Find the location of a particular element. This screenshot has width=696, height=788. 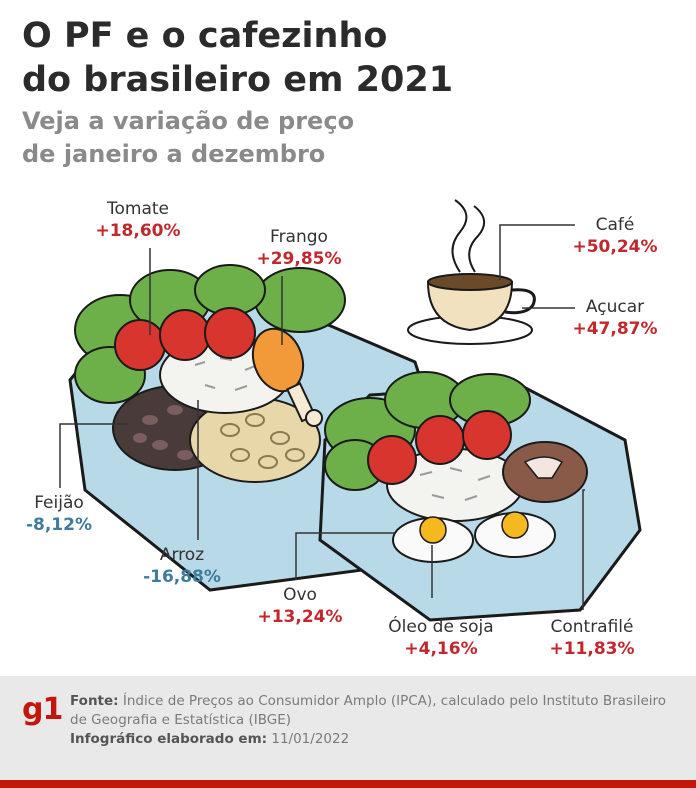

label-cafe-value: +50,24% is located at coordinates (615, 247).